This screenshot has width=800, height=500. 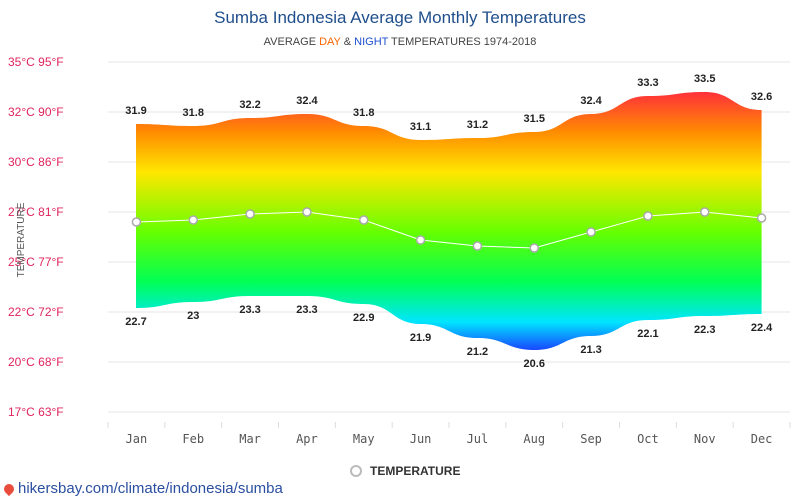 I want to click on x-tick-label: Dec, so click(x=762, y=439).